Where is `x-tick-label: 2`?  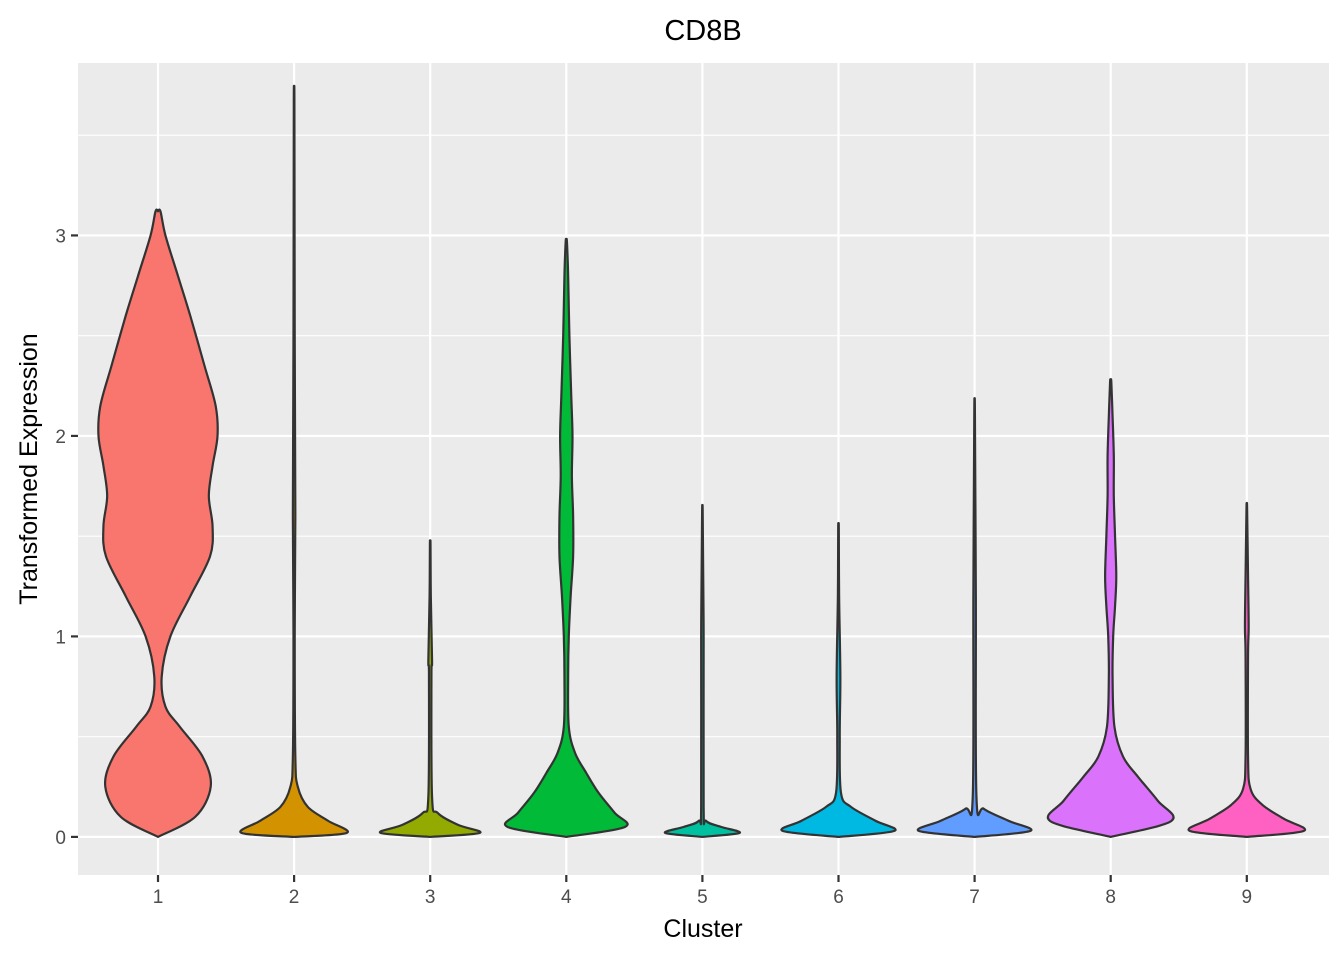
x-tick-label: 2 is located at coordinates (294, 897).